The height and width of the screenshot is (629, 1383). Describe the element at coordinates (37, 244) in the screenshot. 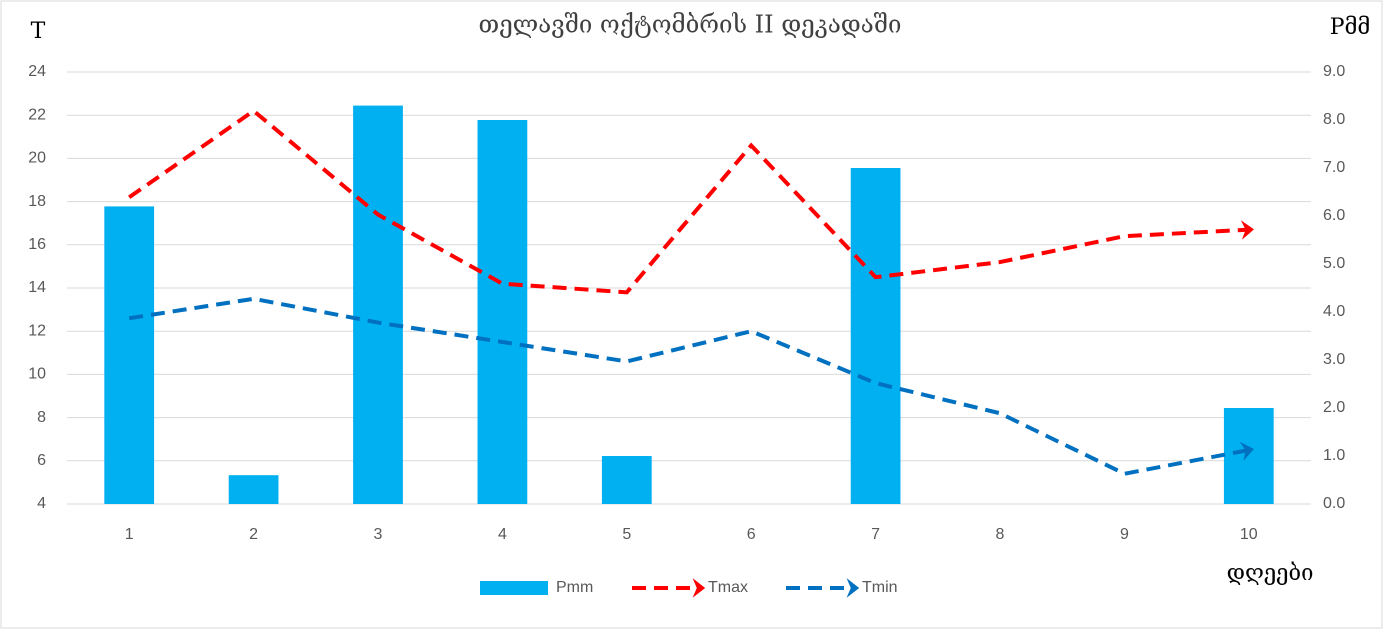

I see `y-tick-label: 16` at that location.